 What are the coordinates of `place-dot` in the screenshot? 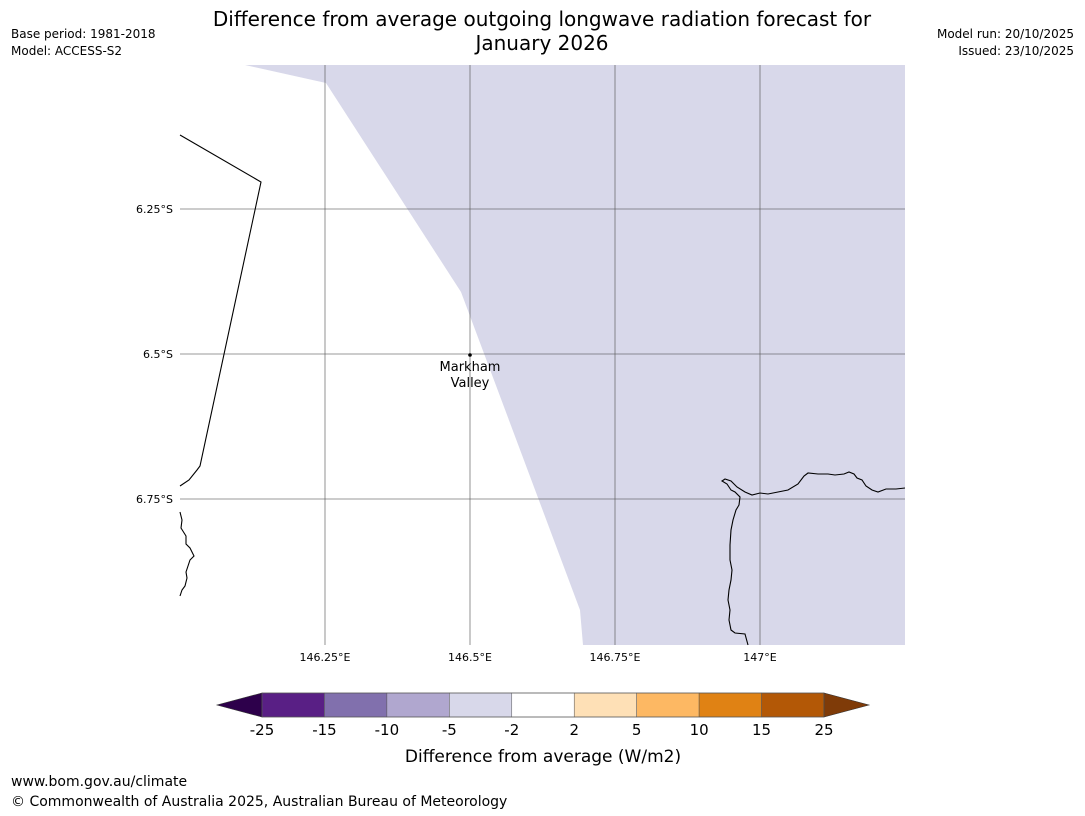 It's located at (470, 355).